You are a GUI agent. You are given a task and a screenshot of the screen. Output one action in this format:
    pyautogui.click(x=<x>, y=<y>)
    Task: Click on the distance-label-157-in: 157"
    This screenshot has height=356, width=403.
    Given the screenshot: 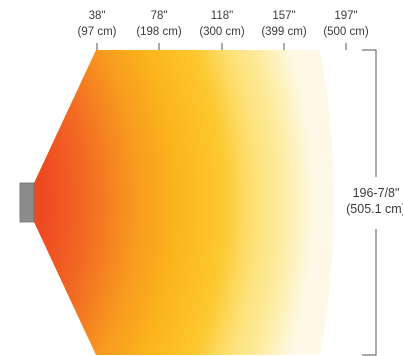 What is the action you would take?
    pyautogui.click(x=283, y=16)
    